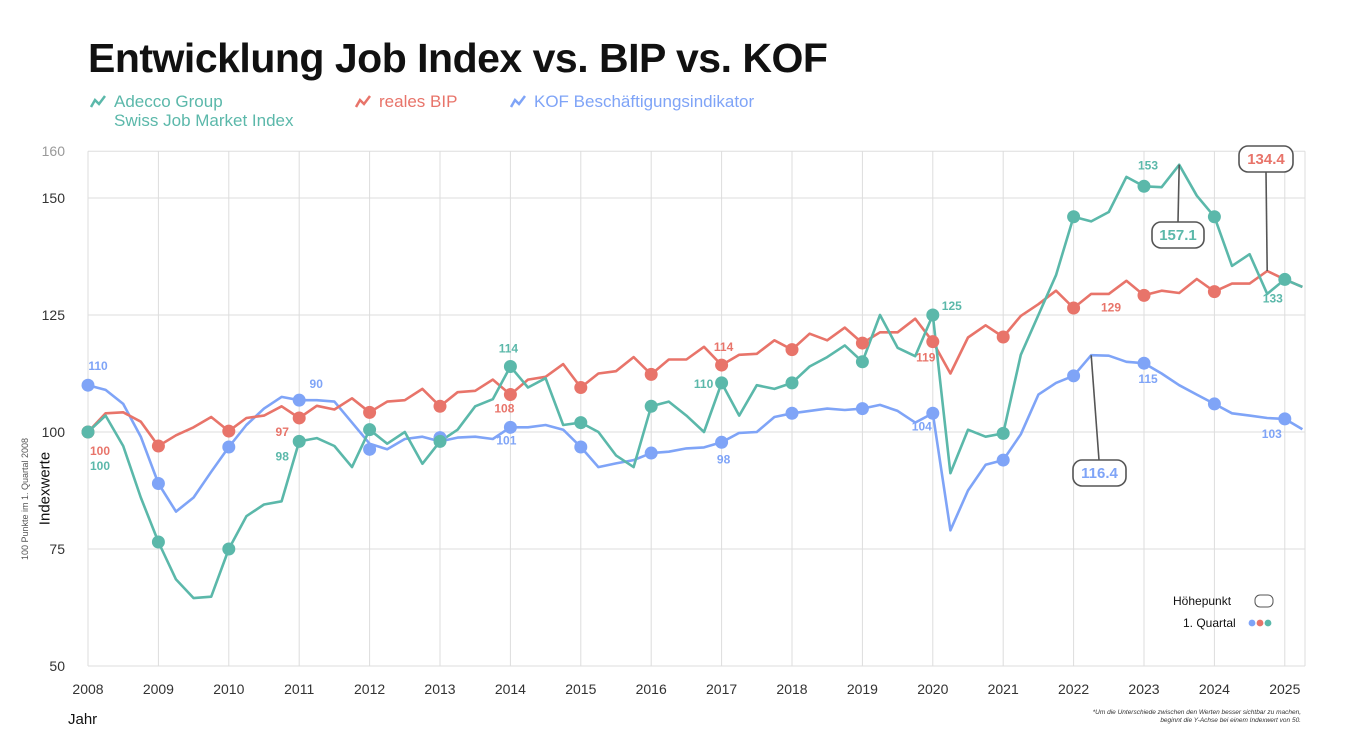  Describe the element at coordinates (204, 120) in the screenshot. I see `legend-label-job-index-2: Swiss Job Market Index` at that location.